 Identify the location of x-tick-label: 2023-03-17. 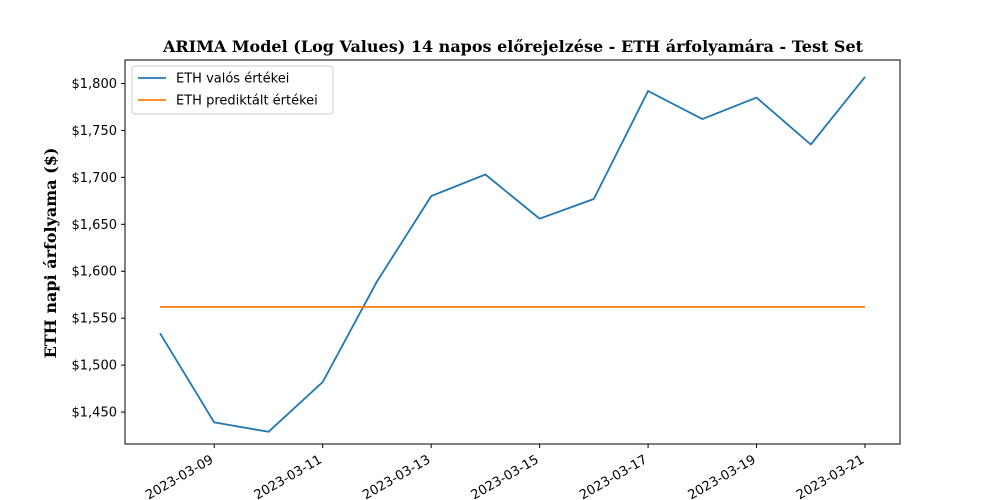
(613, 476).